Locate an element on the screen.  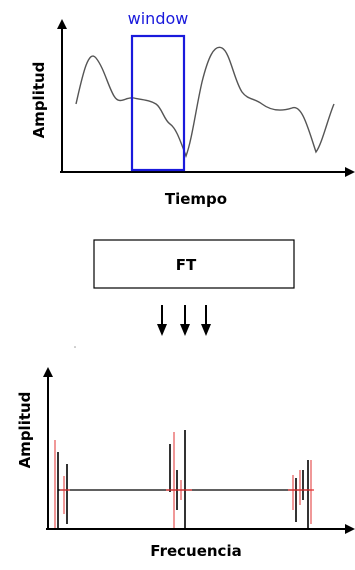
time-y-label: Amplitud is located at coordinates (39, 100).